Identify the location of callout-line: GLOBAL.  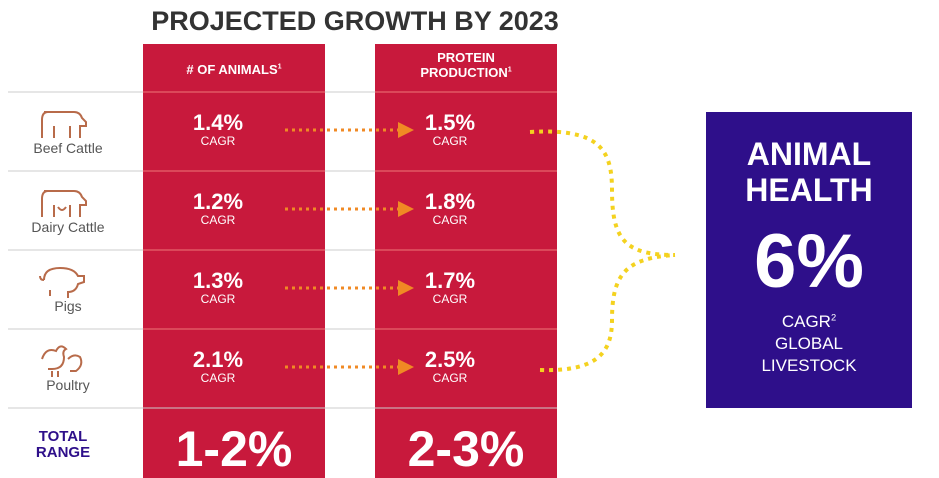
(809, 343).